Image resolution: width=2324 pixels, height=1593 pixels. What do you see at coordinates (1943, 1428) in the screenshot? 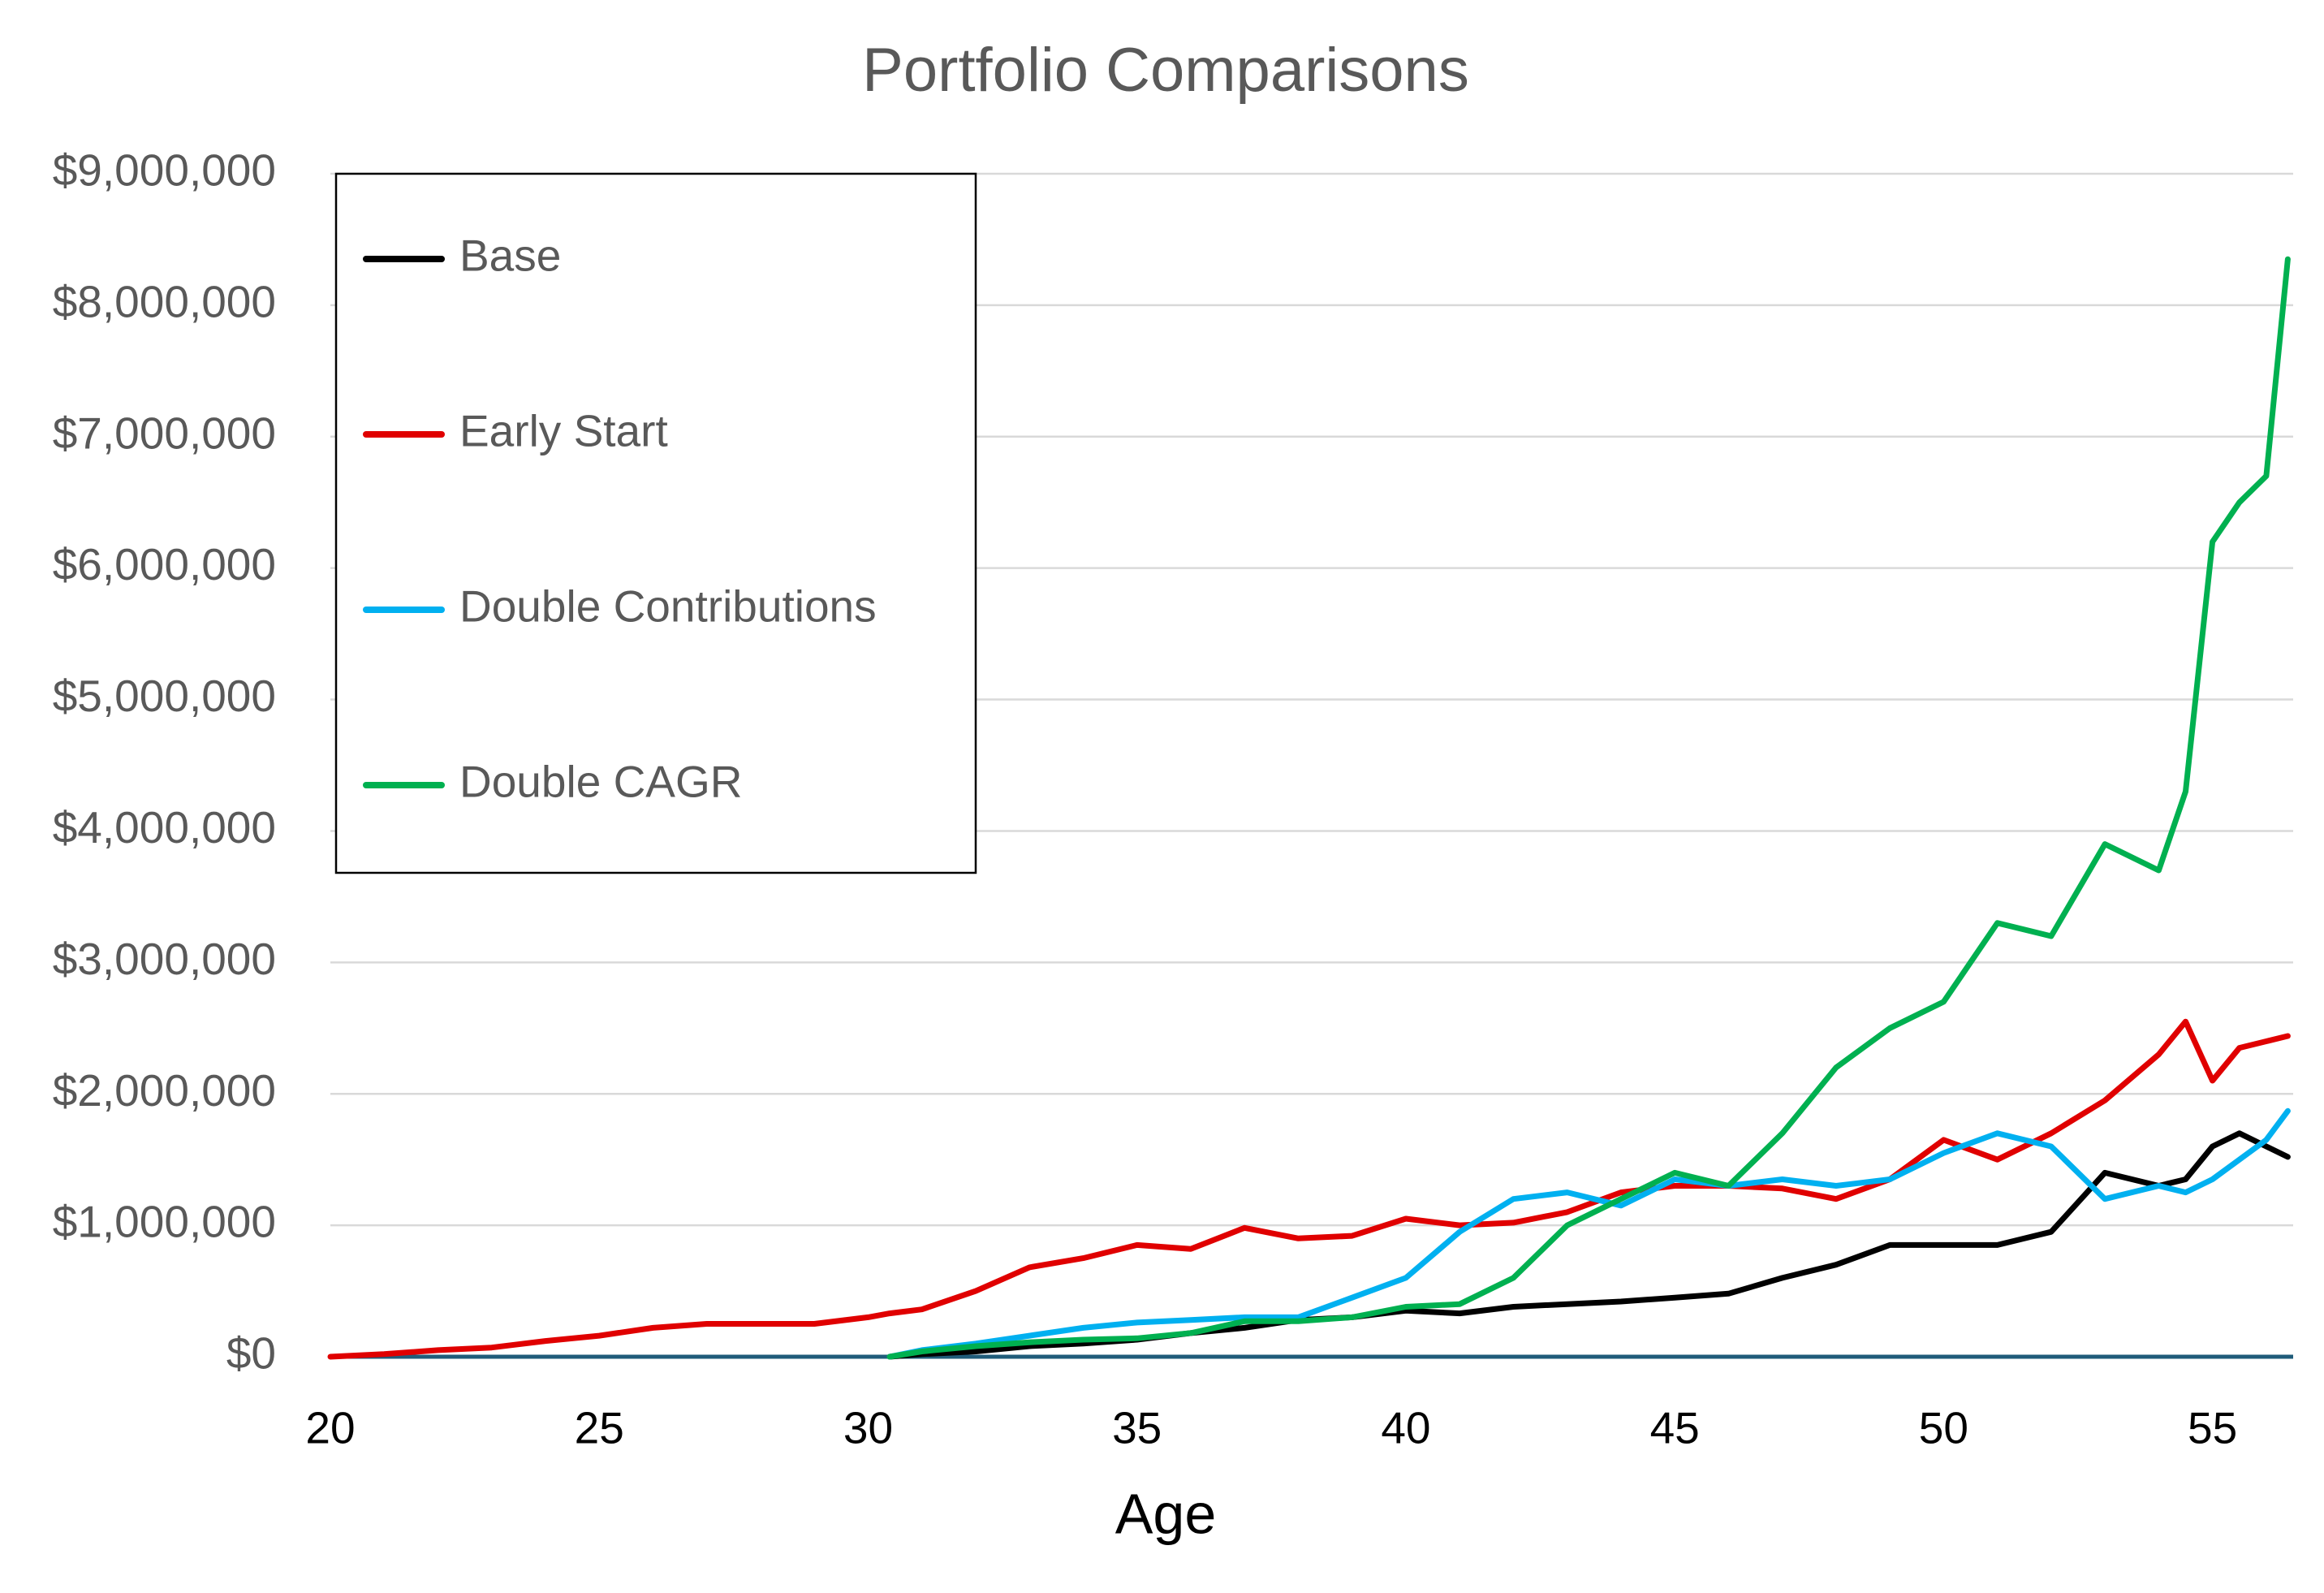
I see `x-tick-label: 50` at bounding box center [1943, 1428].